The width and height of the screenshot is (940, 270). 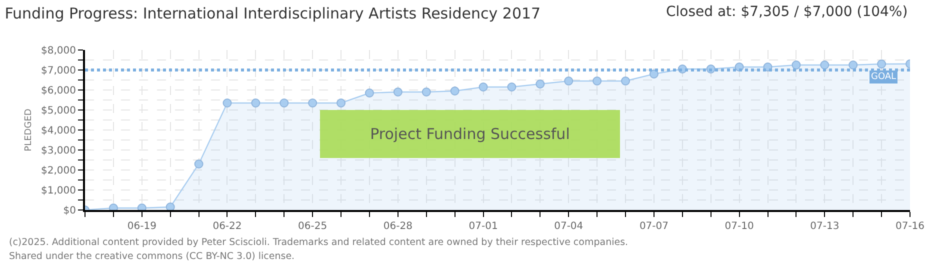 What do you see at coordinates (470, 134) in the screenshot?
I see `banner: Project Funding Successful` at bounding box center [470, 134].